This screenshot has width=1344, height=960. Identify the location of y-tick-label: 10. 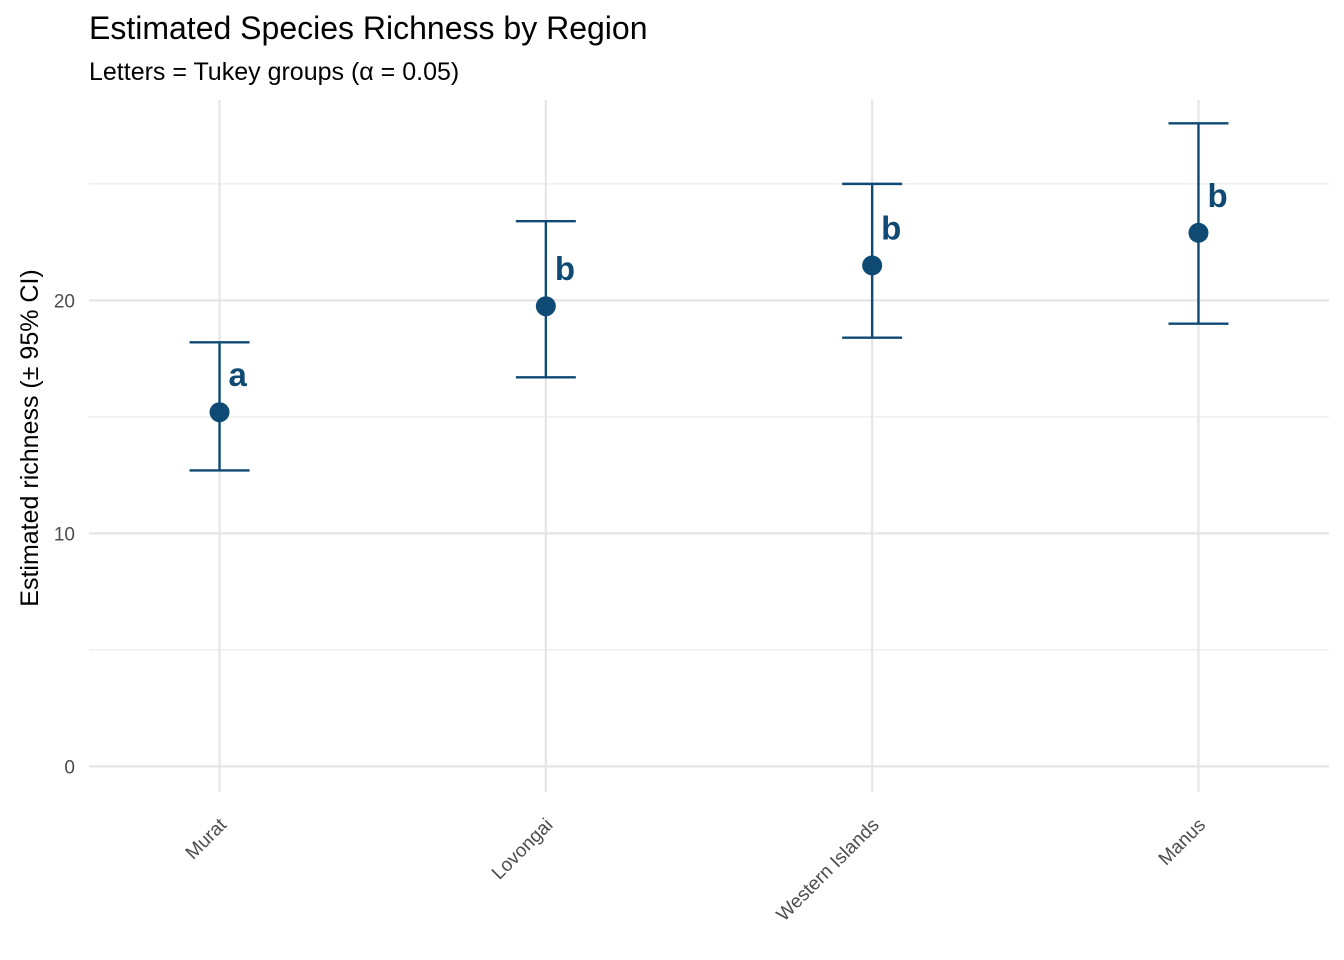
(64, 534).